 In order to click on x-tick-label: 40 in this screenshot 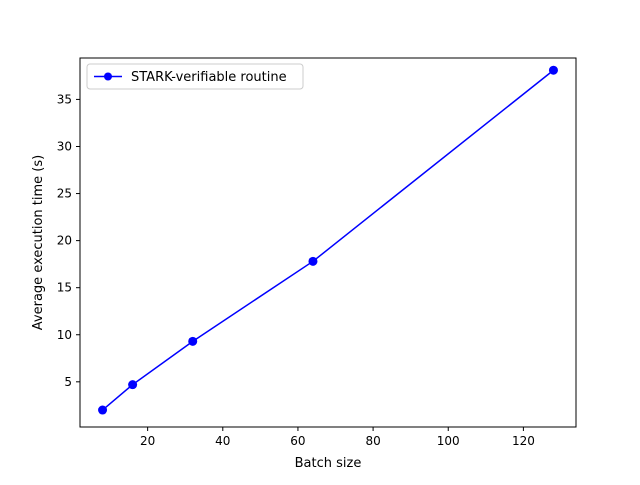, I will do `click(222, 441)`.